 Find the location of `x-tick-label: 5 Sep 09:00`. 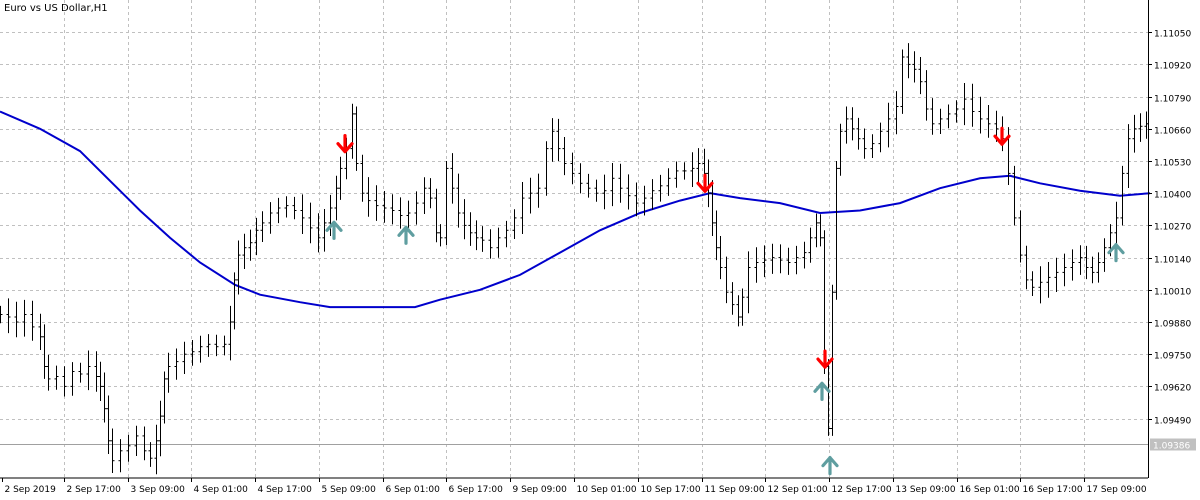

x-tick-label: 5 Sep 09:00 is located at coordinates (349, 490).